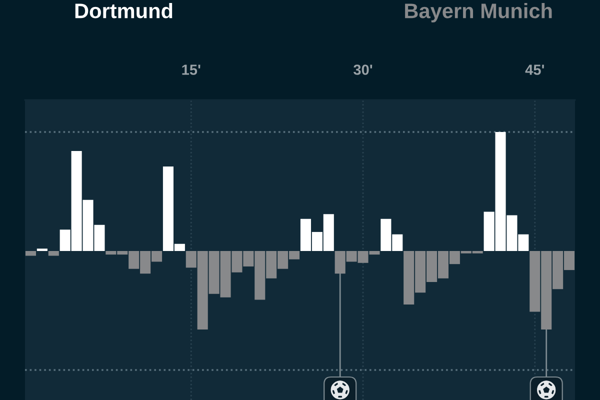  I want to click on x-tick-label: 45', so click(534, 69).